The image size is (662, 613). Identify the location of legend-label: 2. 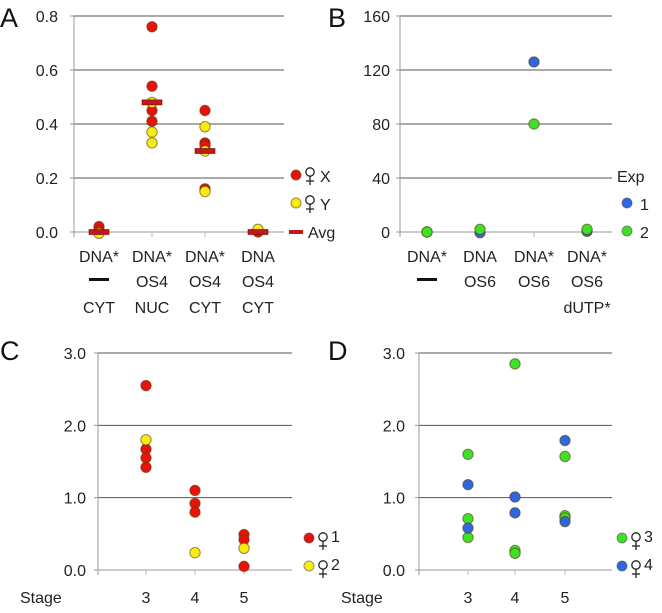
(335, 565).